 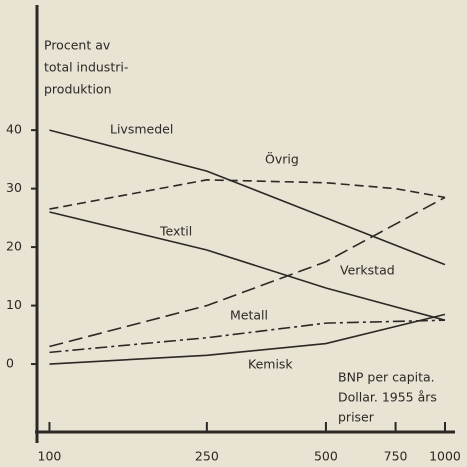 What do you see at coordinates (282, 159) in the screenshot?
I see `series-label: Övrig` at bounding box center [282, 159].